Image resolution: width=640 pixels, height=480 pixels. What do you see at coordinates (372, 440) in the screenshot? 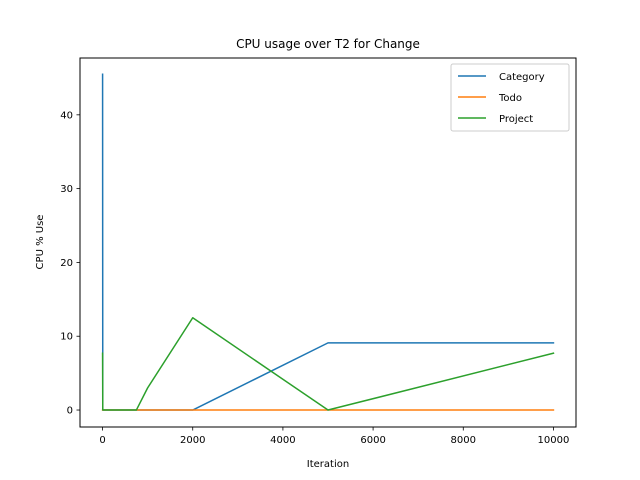
I see `x-tick-label: 6000` at bounding box center [372, 440].